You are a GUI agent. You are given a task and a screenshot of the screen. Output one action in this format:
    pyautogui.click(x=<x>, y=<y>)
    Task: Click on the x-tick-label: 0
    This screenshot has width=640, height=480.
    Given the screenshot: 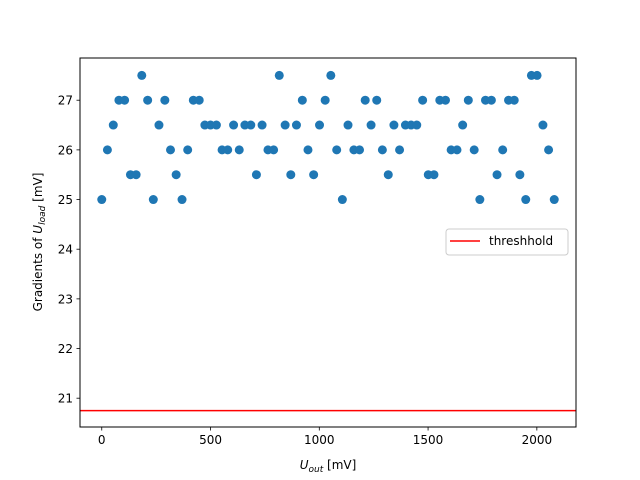 What is the action you would take?
    pyautogui.click(x=102, y=440)
    